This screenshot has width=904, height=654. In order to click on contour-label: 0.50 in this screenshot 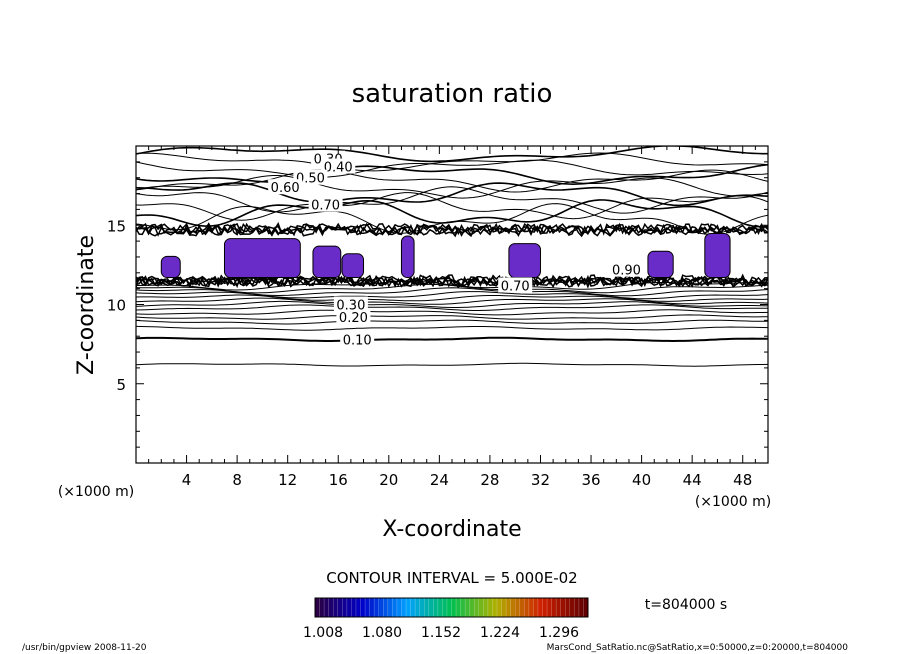, I will do `click(310, 179)`.